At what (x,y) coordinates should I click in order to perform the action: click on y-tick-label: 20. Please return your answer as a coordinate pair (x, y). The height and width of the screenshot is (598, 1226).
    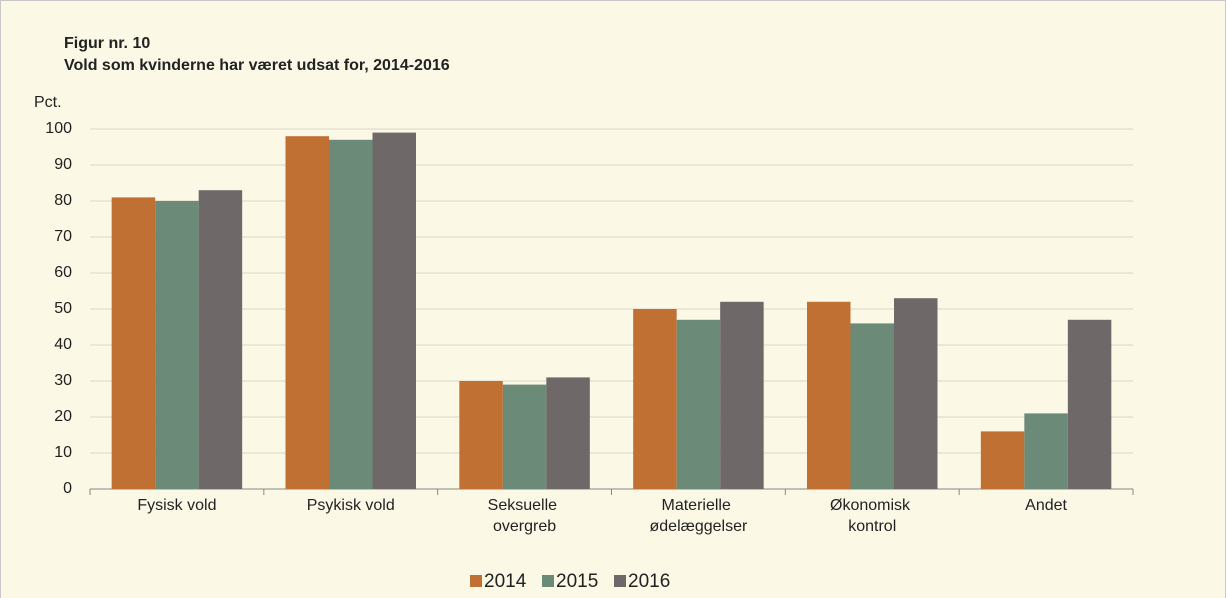
    Looking at the image, I should click on (63, 416).